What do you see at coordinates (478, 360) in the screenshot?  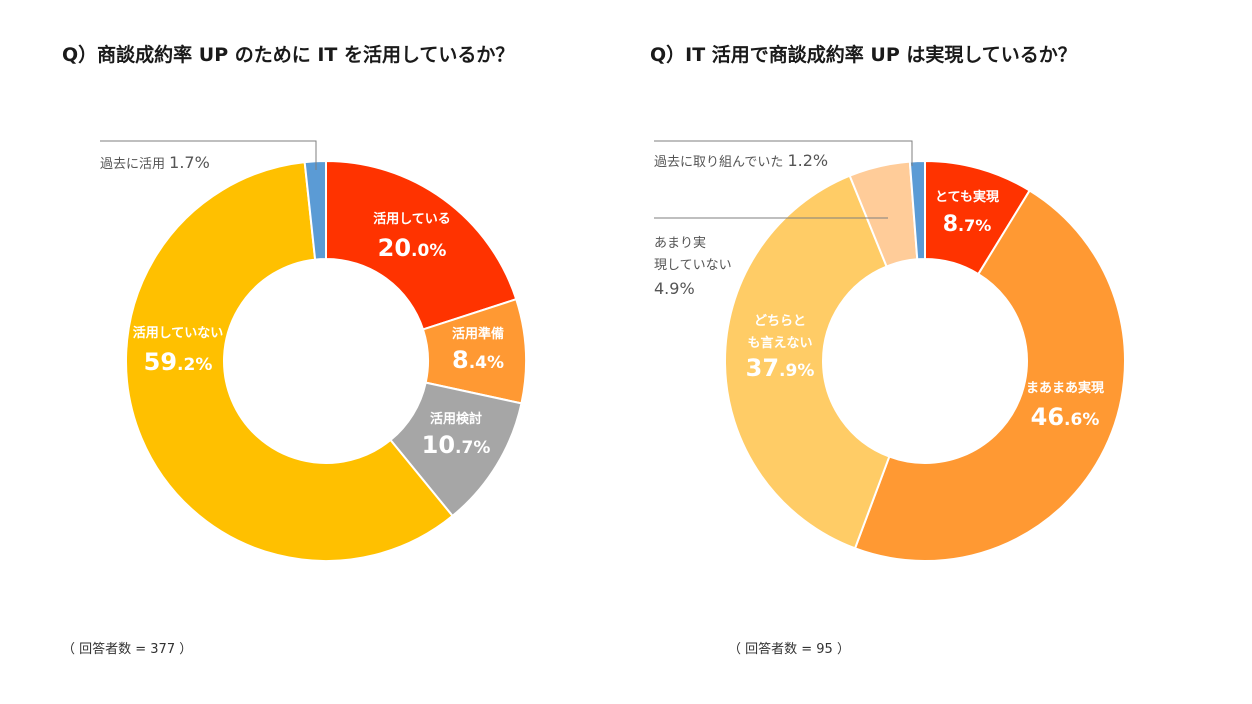 I see `slice-value-1-2: 8.4%` at bounding box center [478, 360].